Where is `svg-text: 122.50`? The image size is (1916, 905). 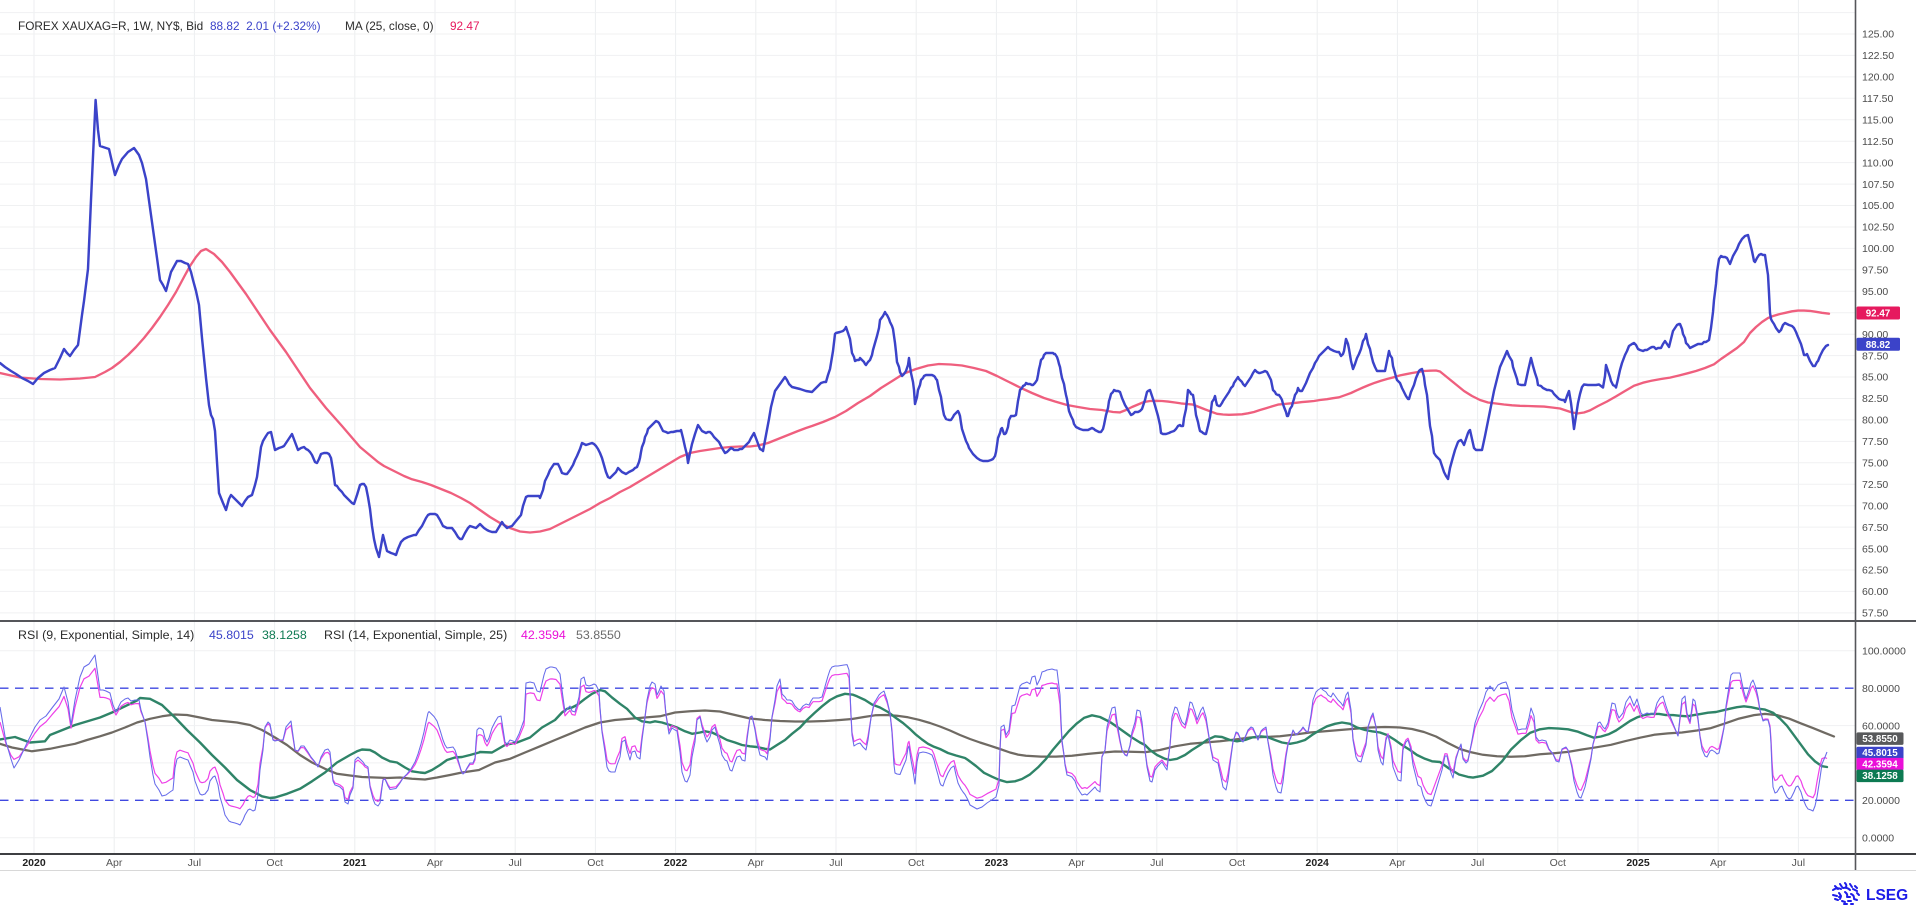 svg-text: 122.50 is located at coordinates (1878, 56).